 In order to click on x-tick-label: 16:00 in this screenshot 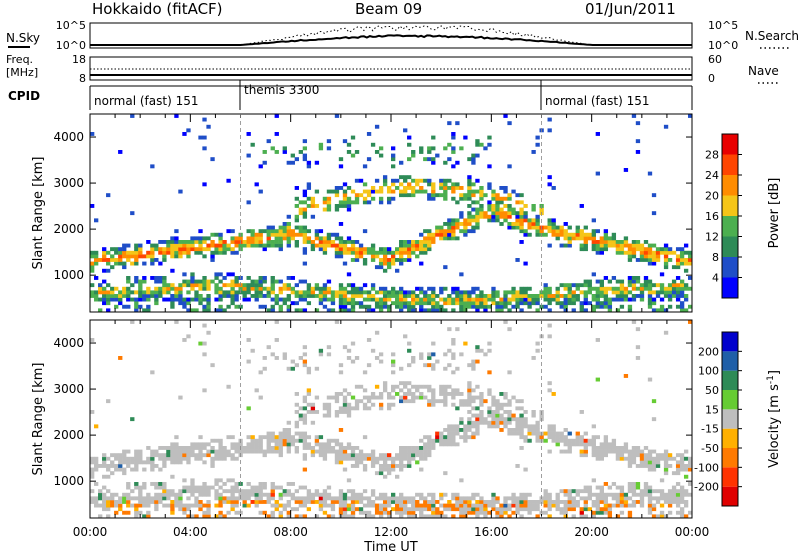, I will do `click(491, 532)`.